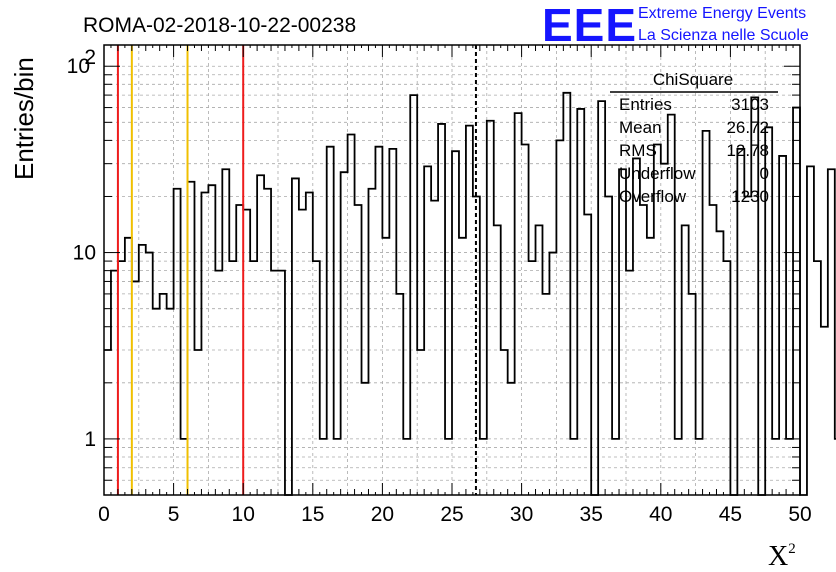 The image size is (836, 572). I want to click on x-tick-label: 40, so click(660, 514).